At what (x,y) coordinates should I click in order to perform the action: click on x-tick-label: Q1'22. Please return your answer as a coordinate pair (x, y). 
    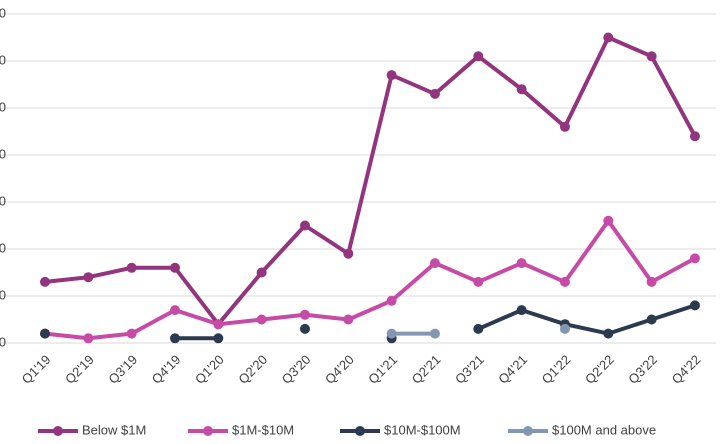
    Looking at the image, I should click on (556, 369).